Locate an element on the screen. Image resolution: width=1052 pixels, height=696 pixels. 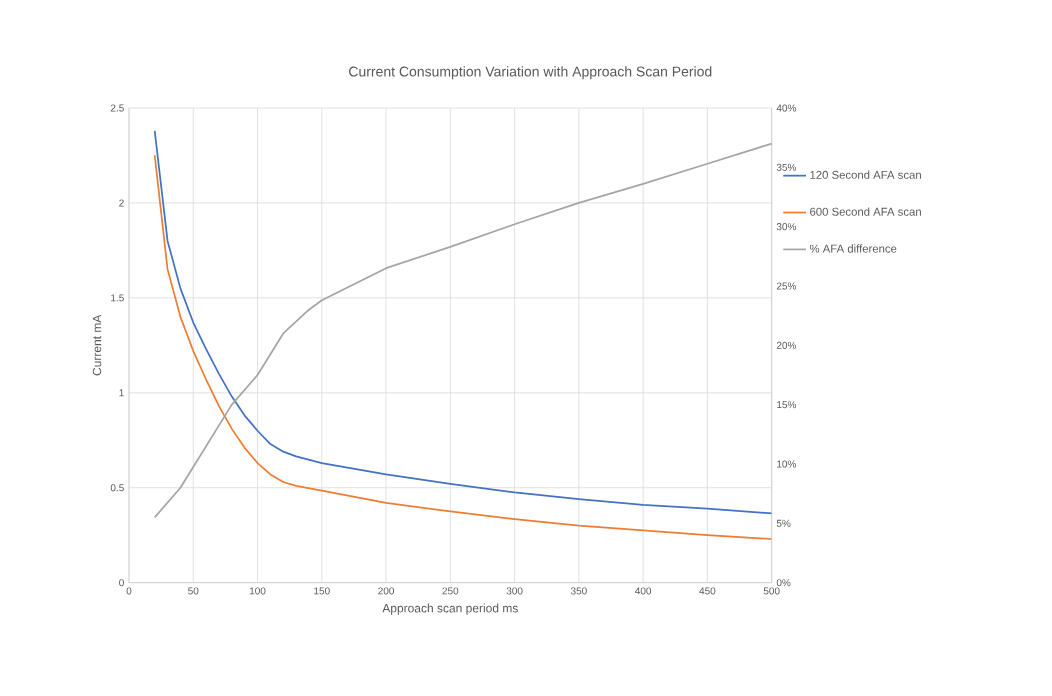
x-tick-label: 250 is located at coordinates (450, 591).